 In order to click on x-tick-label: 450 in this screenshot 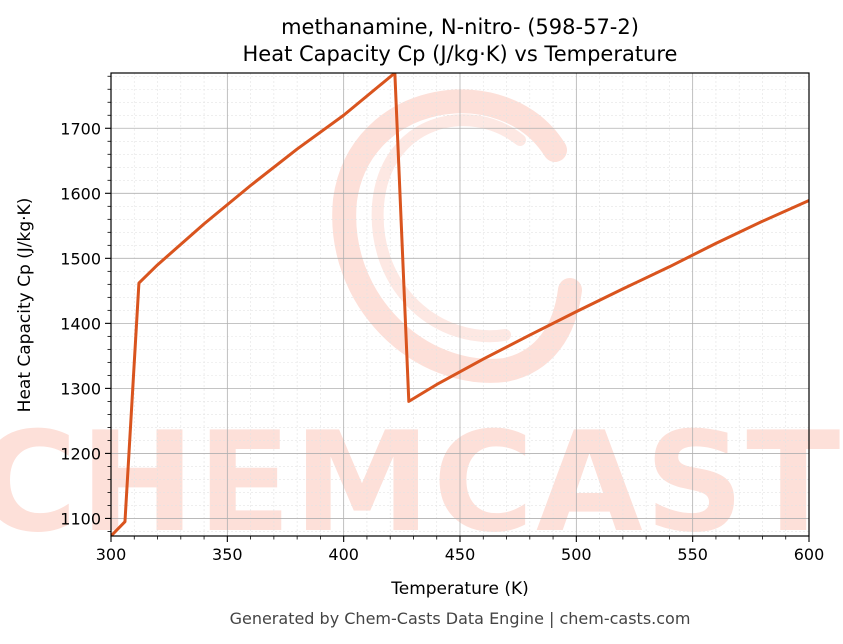, I will do `click(460, 554)`.